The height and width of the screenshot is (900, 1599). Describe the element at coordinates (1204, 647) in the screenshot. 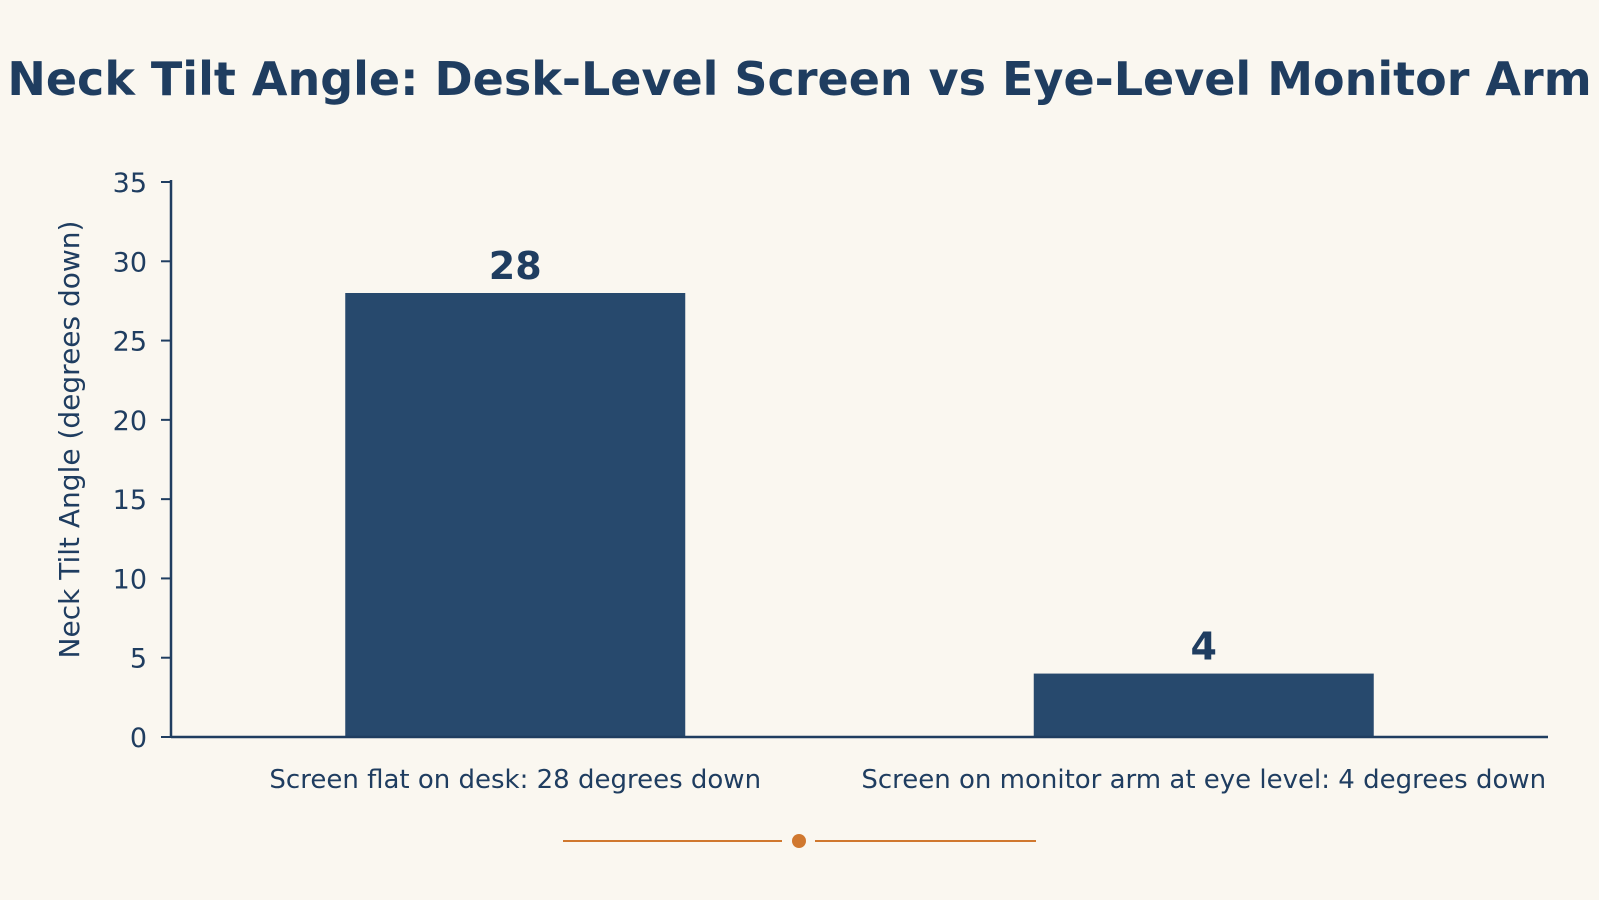

I see `bar-value-label: 4` at that location.